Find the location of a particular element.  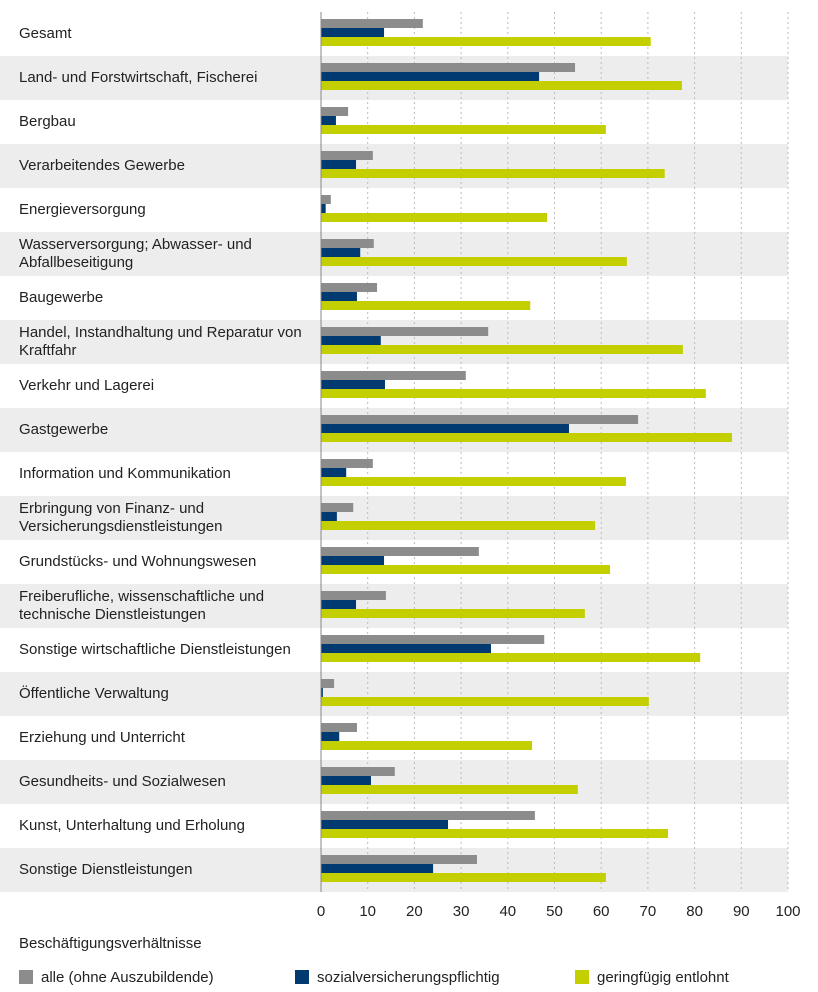

x-tick-label: 100 is located at coordinates (787, 911).